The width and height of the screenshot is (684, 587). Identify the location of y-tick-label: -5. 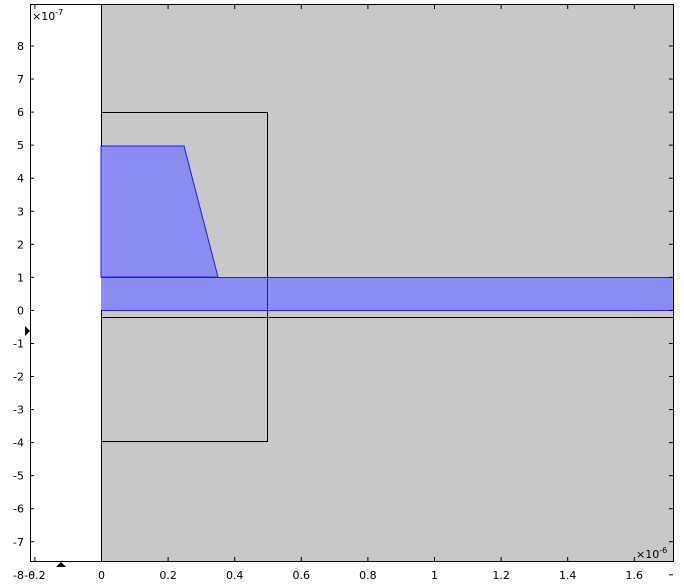
(18, 476).